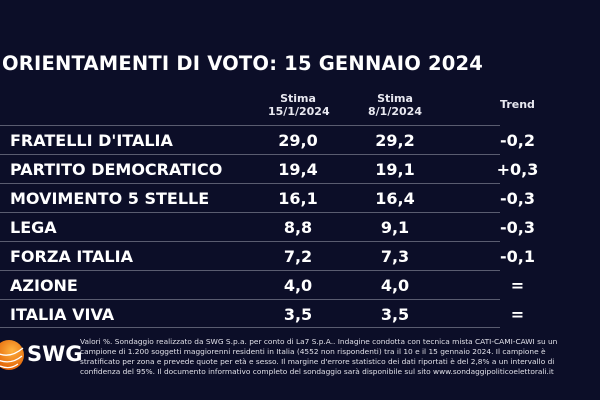 This screenshot has height=400, width=600. What do you see at coordinates (395, 227) in the screenshot?
I see `previous-value: 9,1` at bounding box center [395, 227].